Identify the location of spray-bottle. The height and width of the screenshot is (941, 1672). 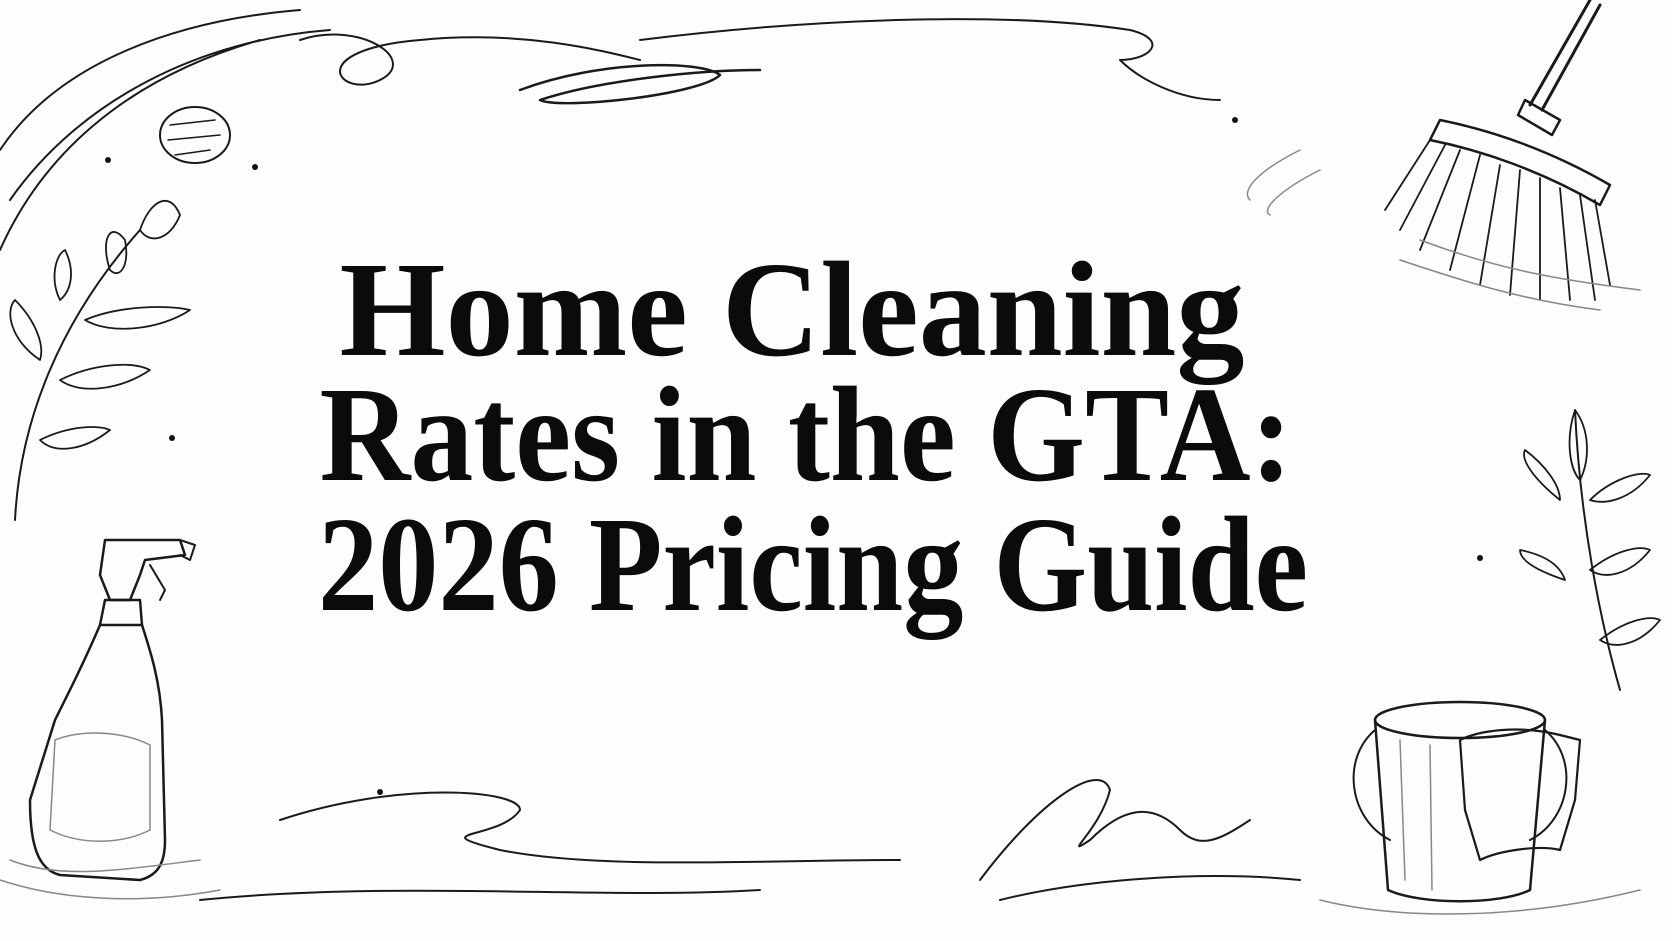
(110, 719).